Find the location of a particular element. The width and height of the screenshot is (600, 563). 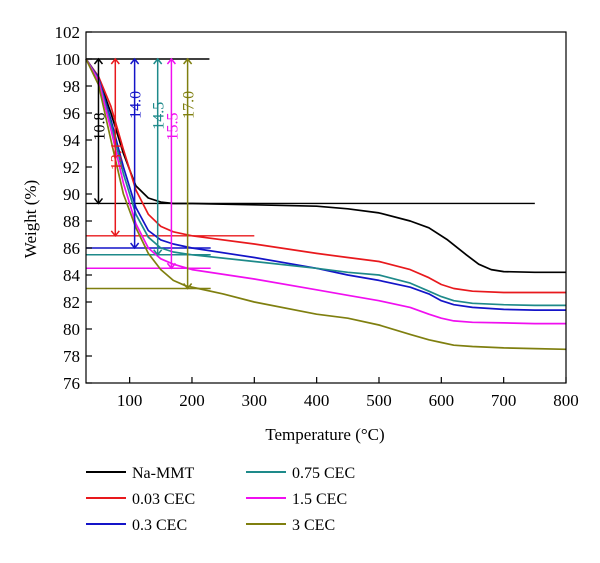

x-tick-label-500: 500 is located at coordinates (379, 400).